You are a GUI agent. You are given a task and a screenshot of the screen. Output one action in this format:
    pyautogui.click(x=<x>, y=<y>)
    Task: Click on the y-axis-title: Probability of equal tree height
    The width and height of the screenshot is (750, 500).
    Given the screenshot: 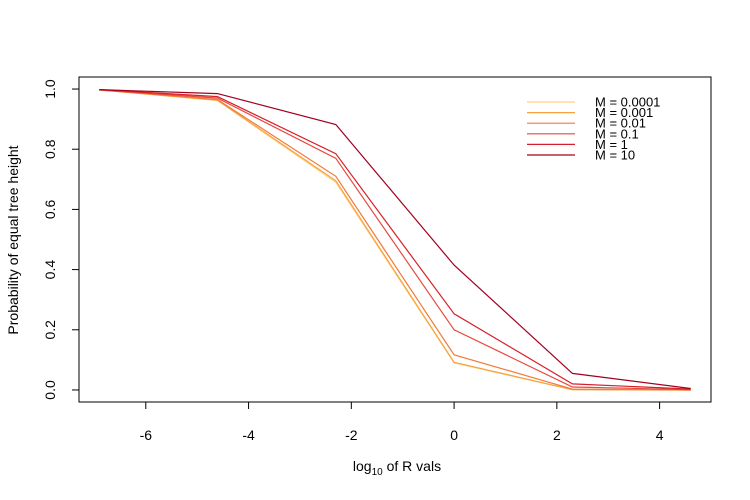 What is the action you would take?
    pyautogui.click(x=13, y=239)
    